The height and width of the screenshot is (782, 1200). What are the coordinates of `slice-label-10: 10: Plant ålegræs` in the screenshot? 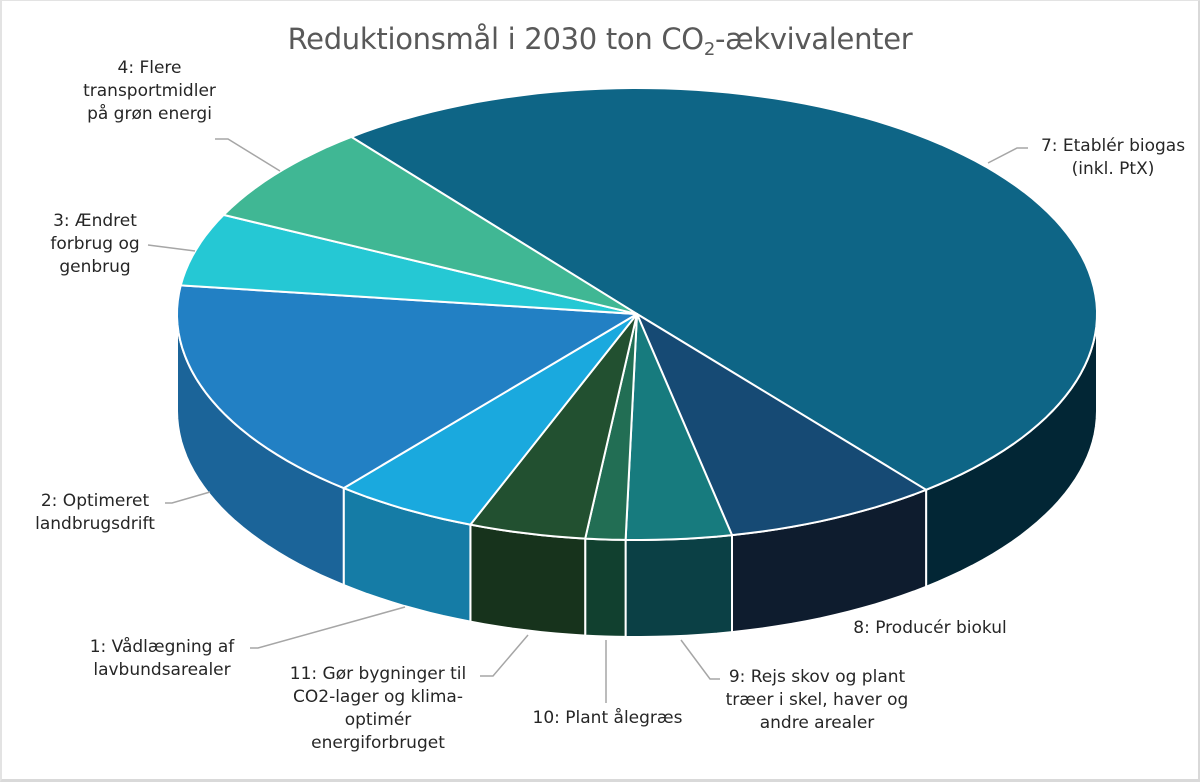 It's located at (607, 718).